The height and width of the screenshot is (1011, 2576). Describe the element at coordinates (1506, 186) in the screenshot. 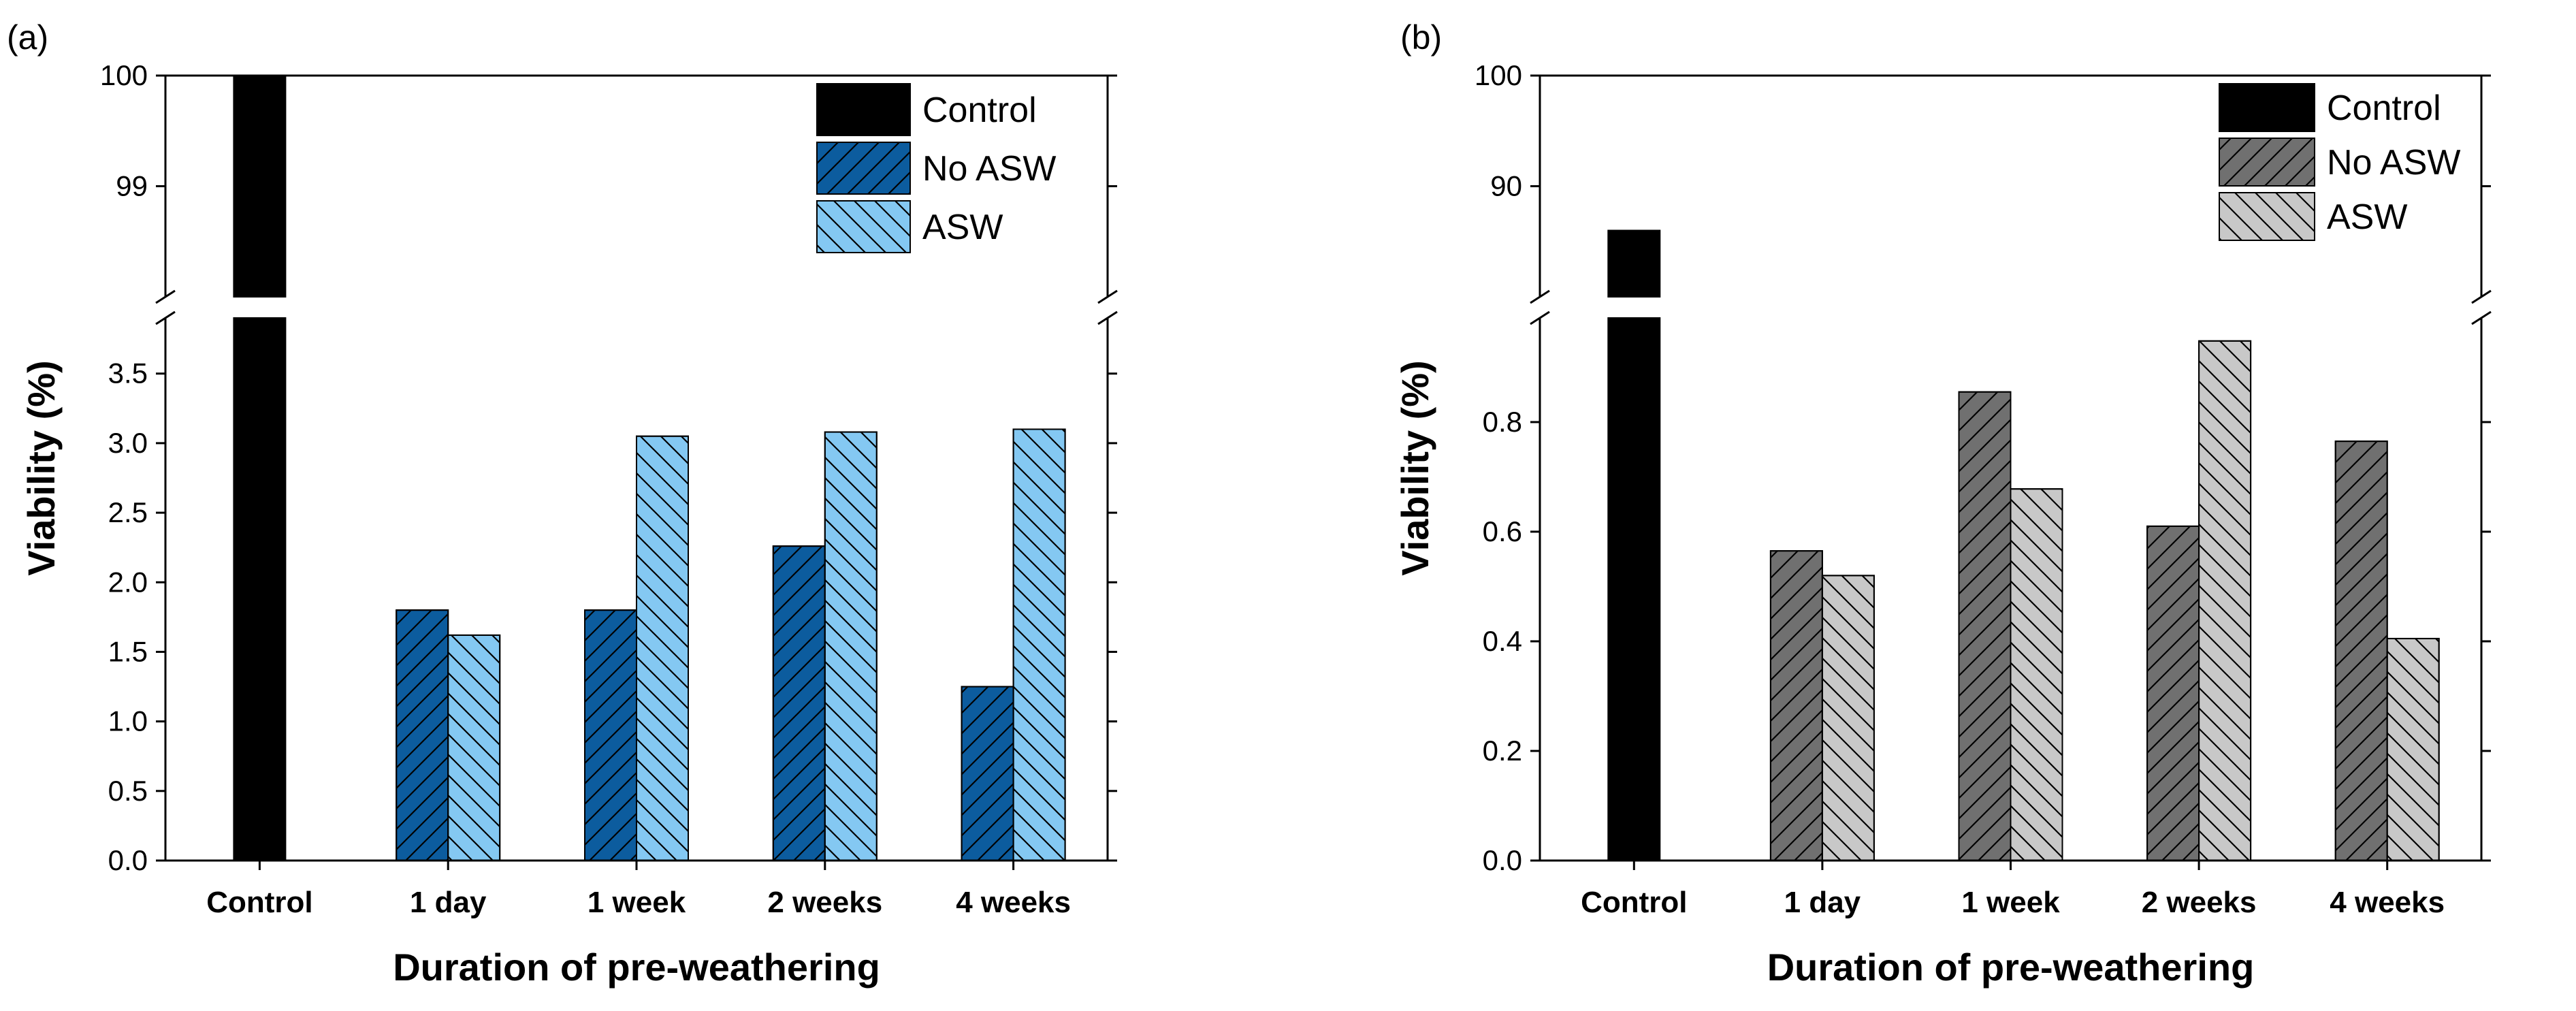

I see `y-tick-label: 90` at that location.